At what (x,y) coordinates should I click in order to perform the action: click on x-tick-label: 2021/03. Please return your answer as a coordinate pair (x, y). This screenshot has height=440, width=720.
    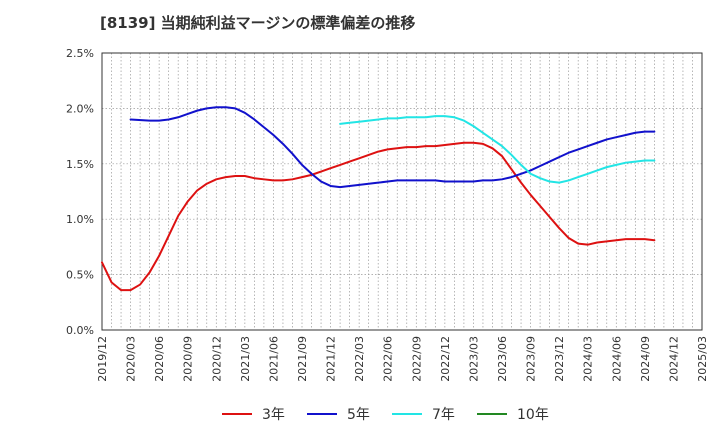
    Looking at the image, I should click on (245, 359).